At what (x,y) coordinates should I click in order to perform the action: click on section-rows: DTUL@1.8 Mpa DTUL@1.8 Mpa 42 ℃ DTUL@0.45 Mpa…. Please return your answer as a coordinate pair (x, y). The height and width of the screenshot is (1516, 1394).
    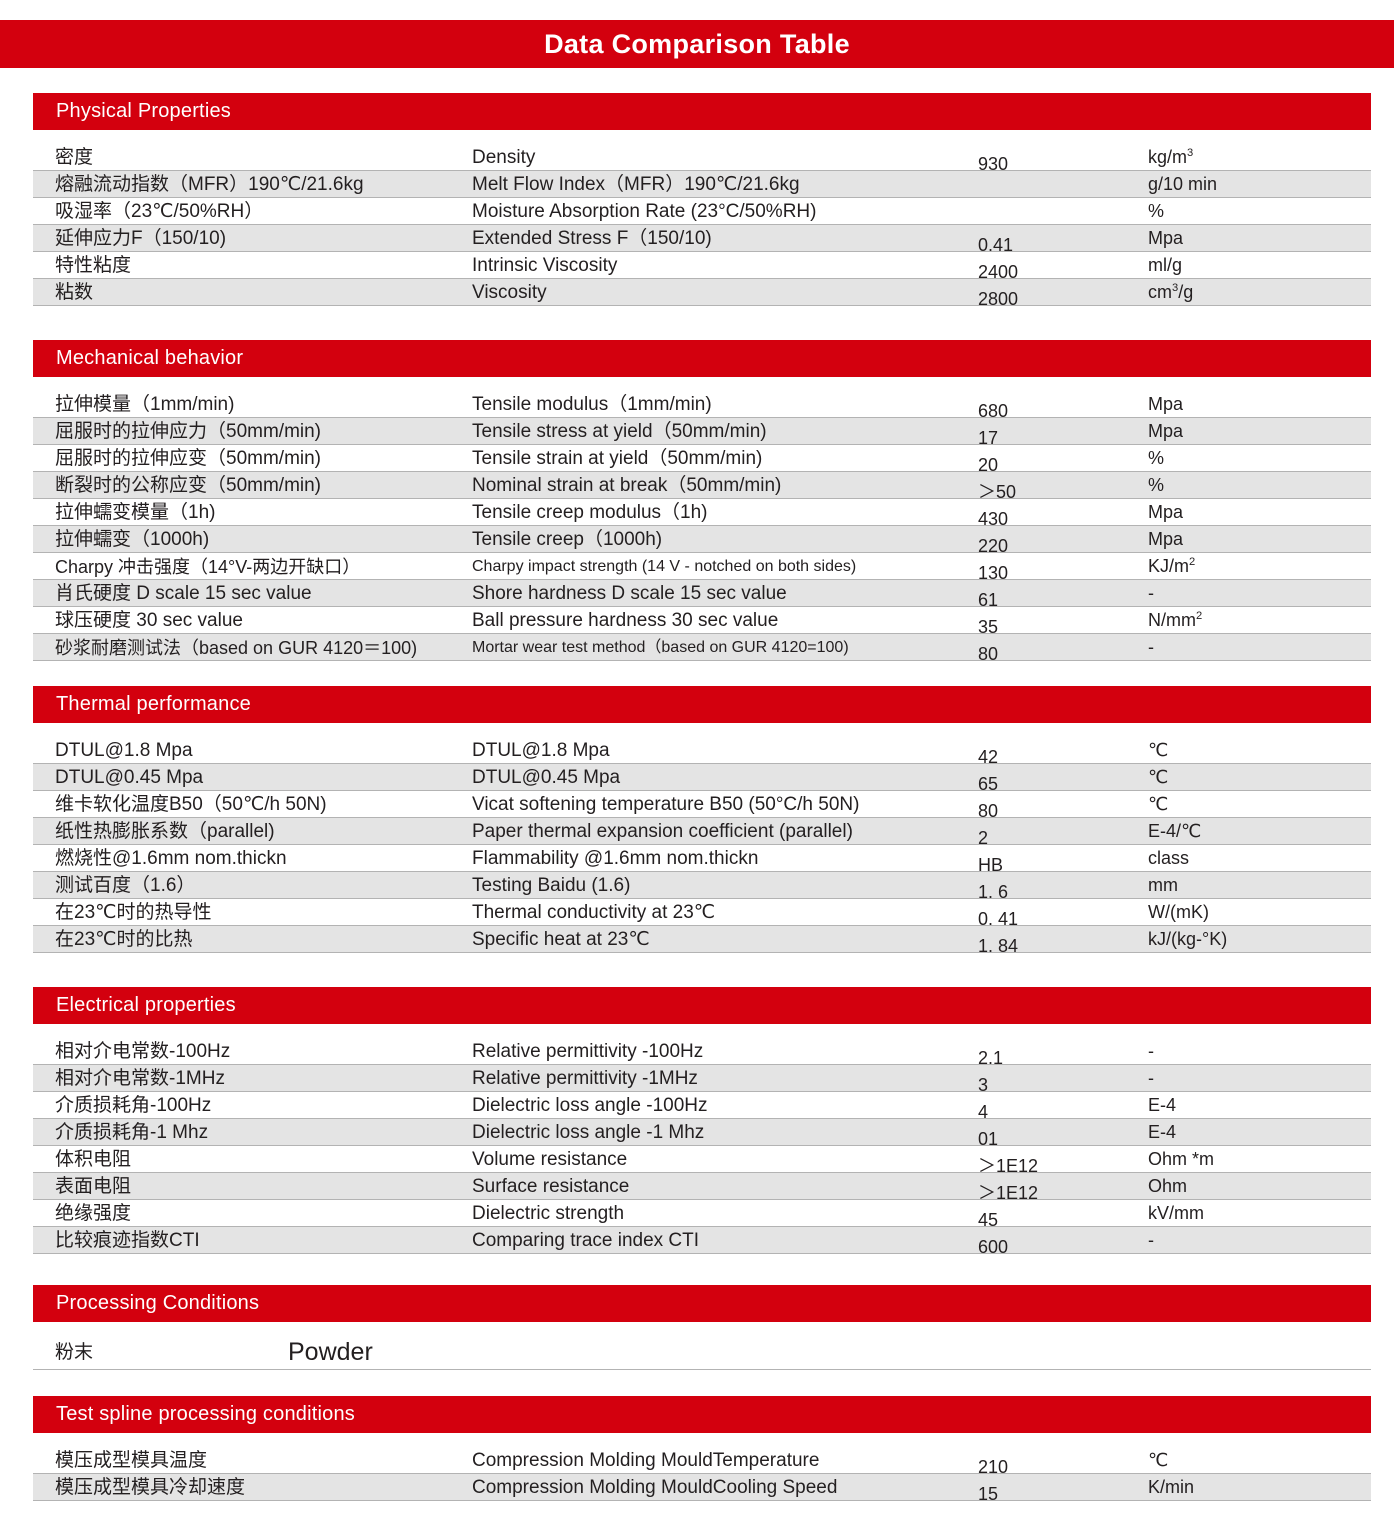
    Looking at the image, I should click on (702, 846).